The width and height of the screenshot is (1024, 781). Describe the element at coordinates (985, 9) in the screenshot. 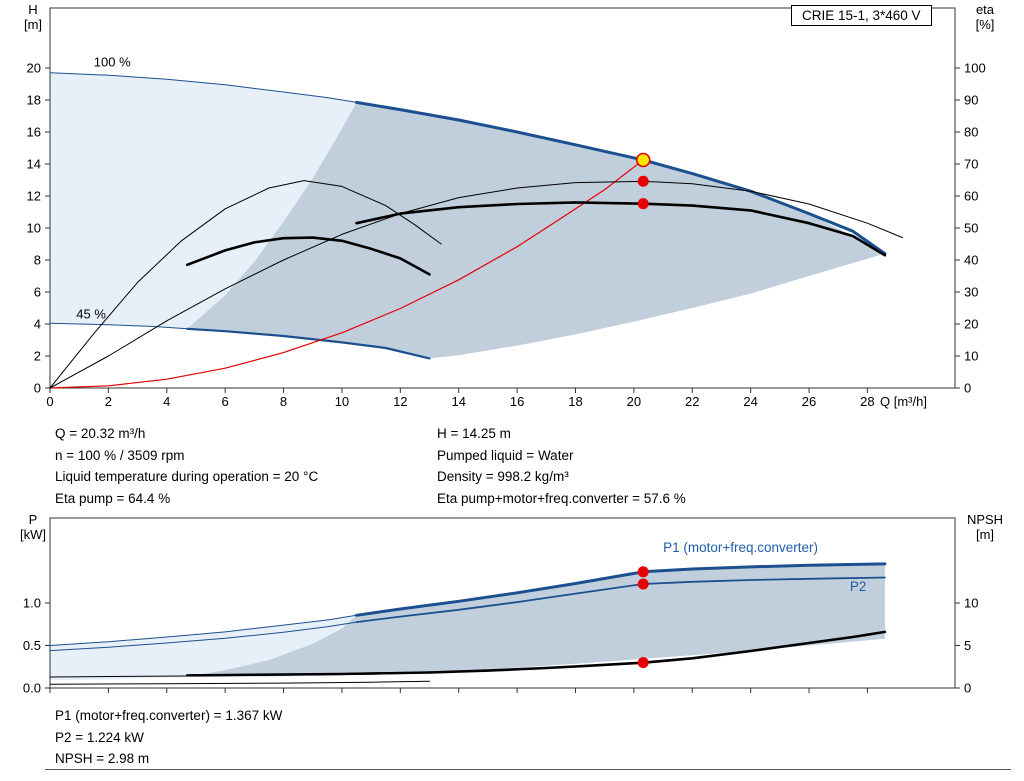

I see `svg-text: eta` at that location.